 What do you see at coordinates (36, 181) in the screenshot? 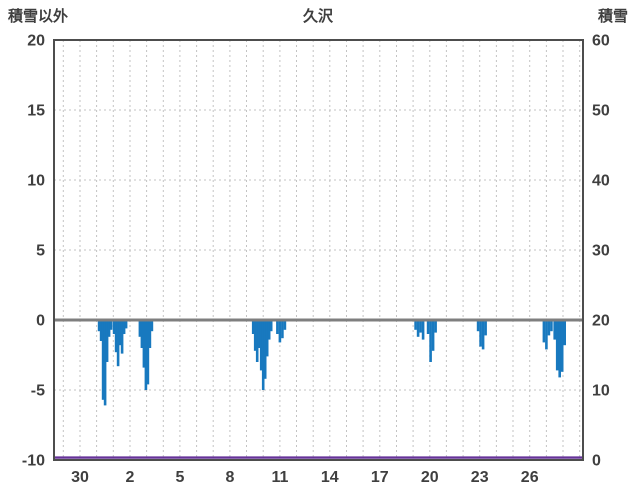
I see `y-left-tick-label: 10` at bounding box center [36, 181].